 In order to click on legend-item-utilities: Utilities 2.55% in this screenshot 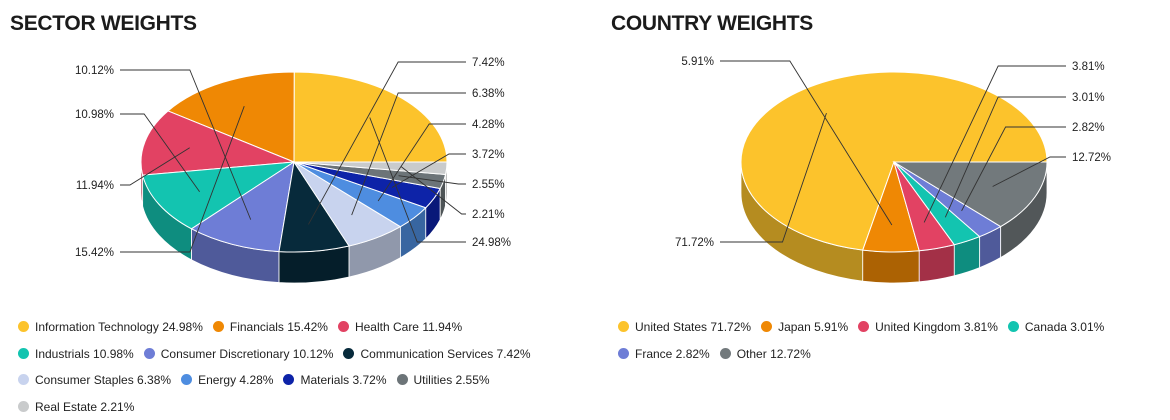, I will do `click(443, 380)`.